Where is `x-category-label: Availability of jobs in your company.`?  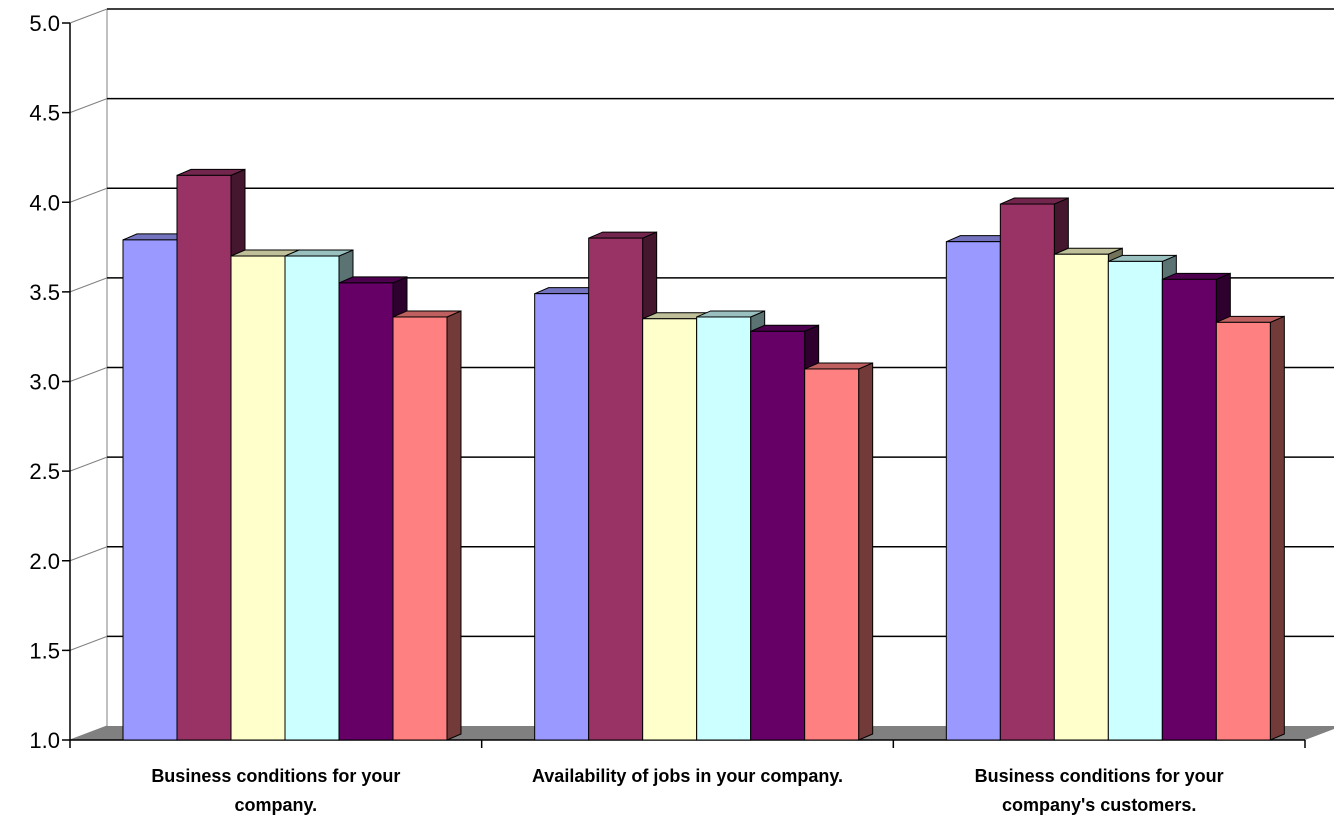 x-category-label: Availability of jobs in your company. is located at coordinates (687, 776).